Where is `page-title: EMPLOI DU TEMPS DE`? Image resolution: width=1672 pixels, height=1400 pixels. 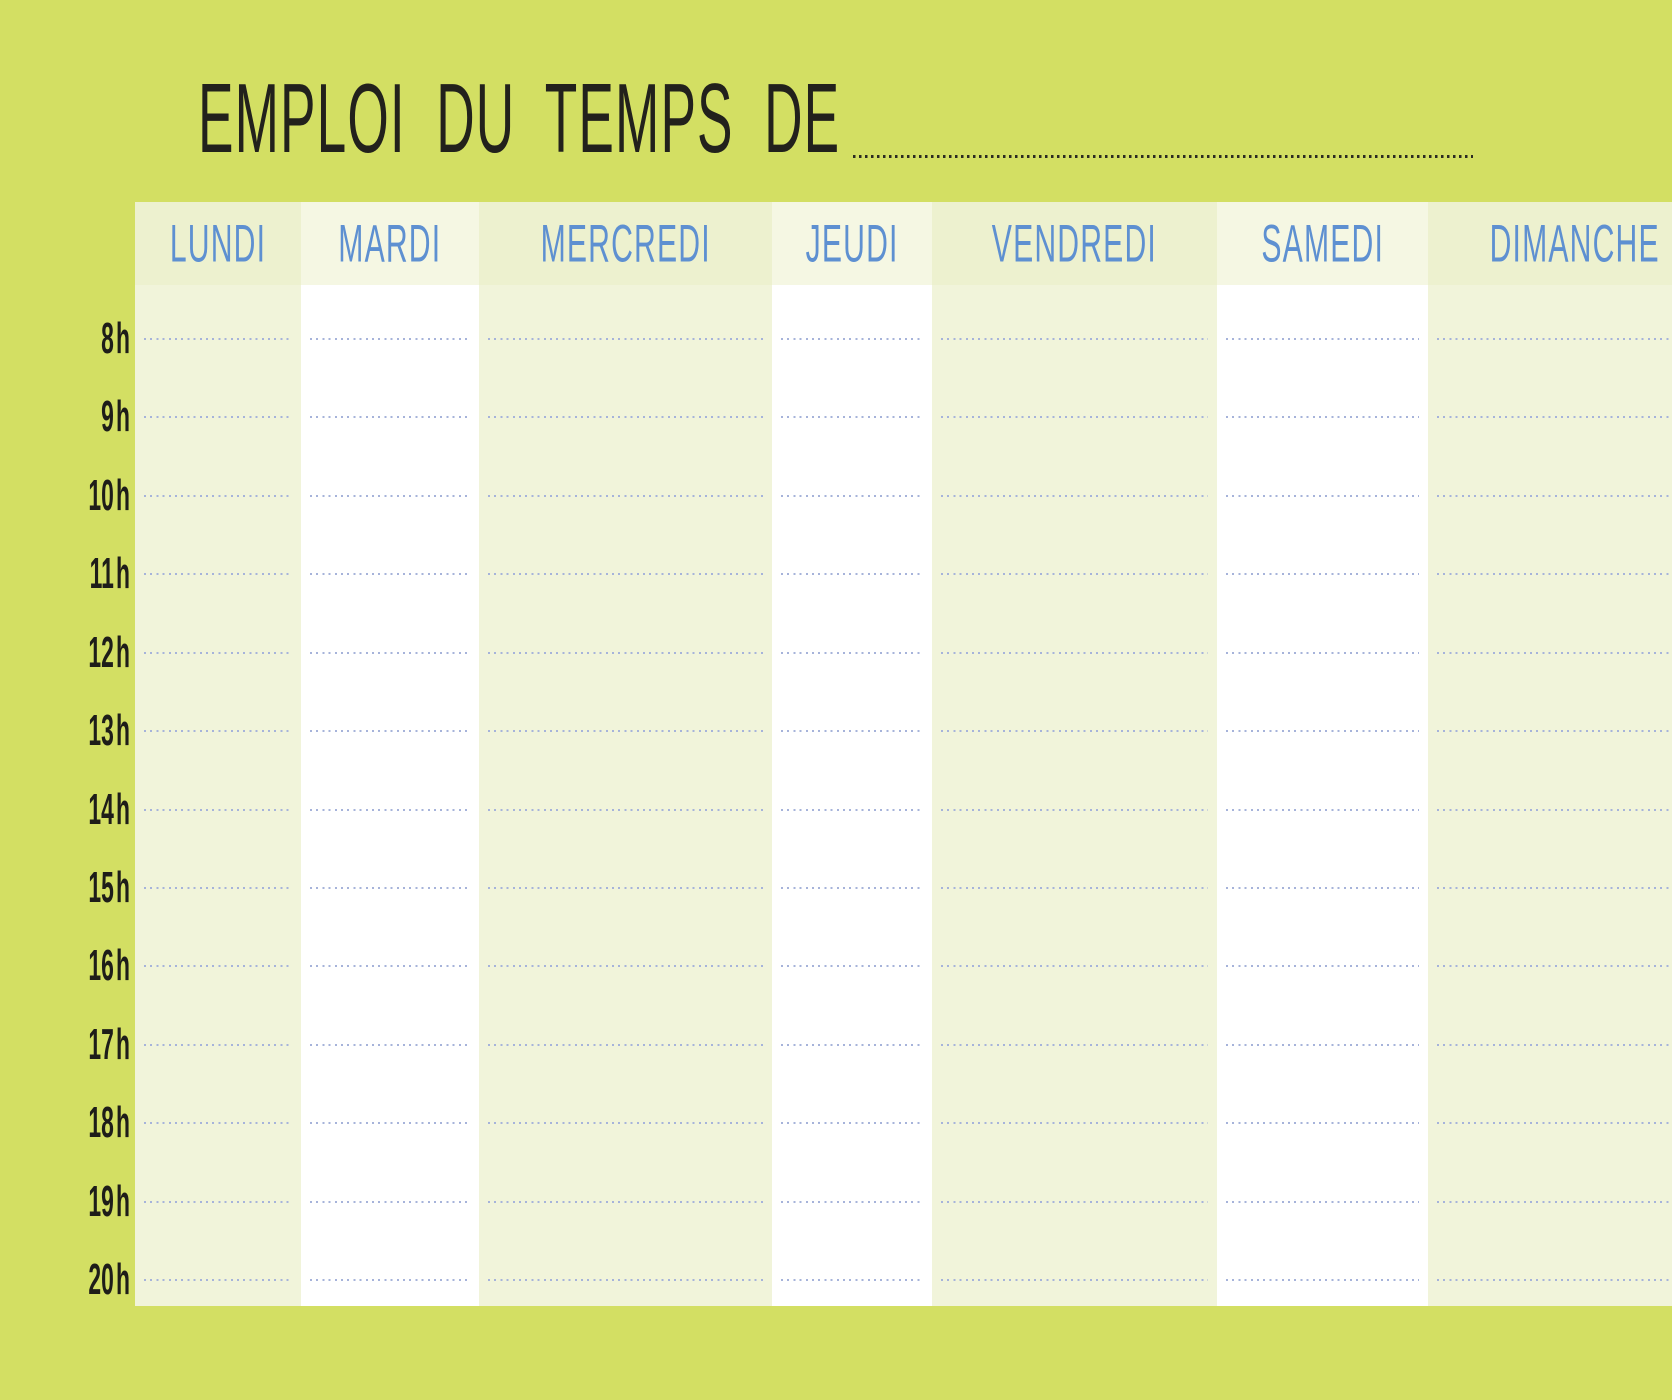 page-title: EMPLOI DU TEMPS DE is located at coordinates (519, 118).